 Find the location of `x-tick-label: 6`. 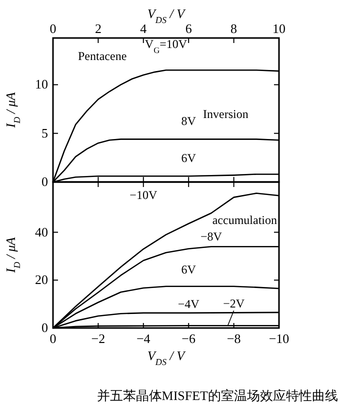

x-tick-label: 6 is located at coordinates (188, 28).